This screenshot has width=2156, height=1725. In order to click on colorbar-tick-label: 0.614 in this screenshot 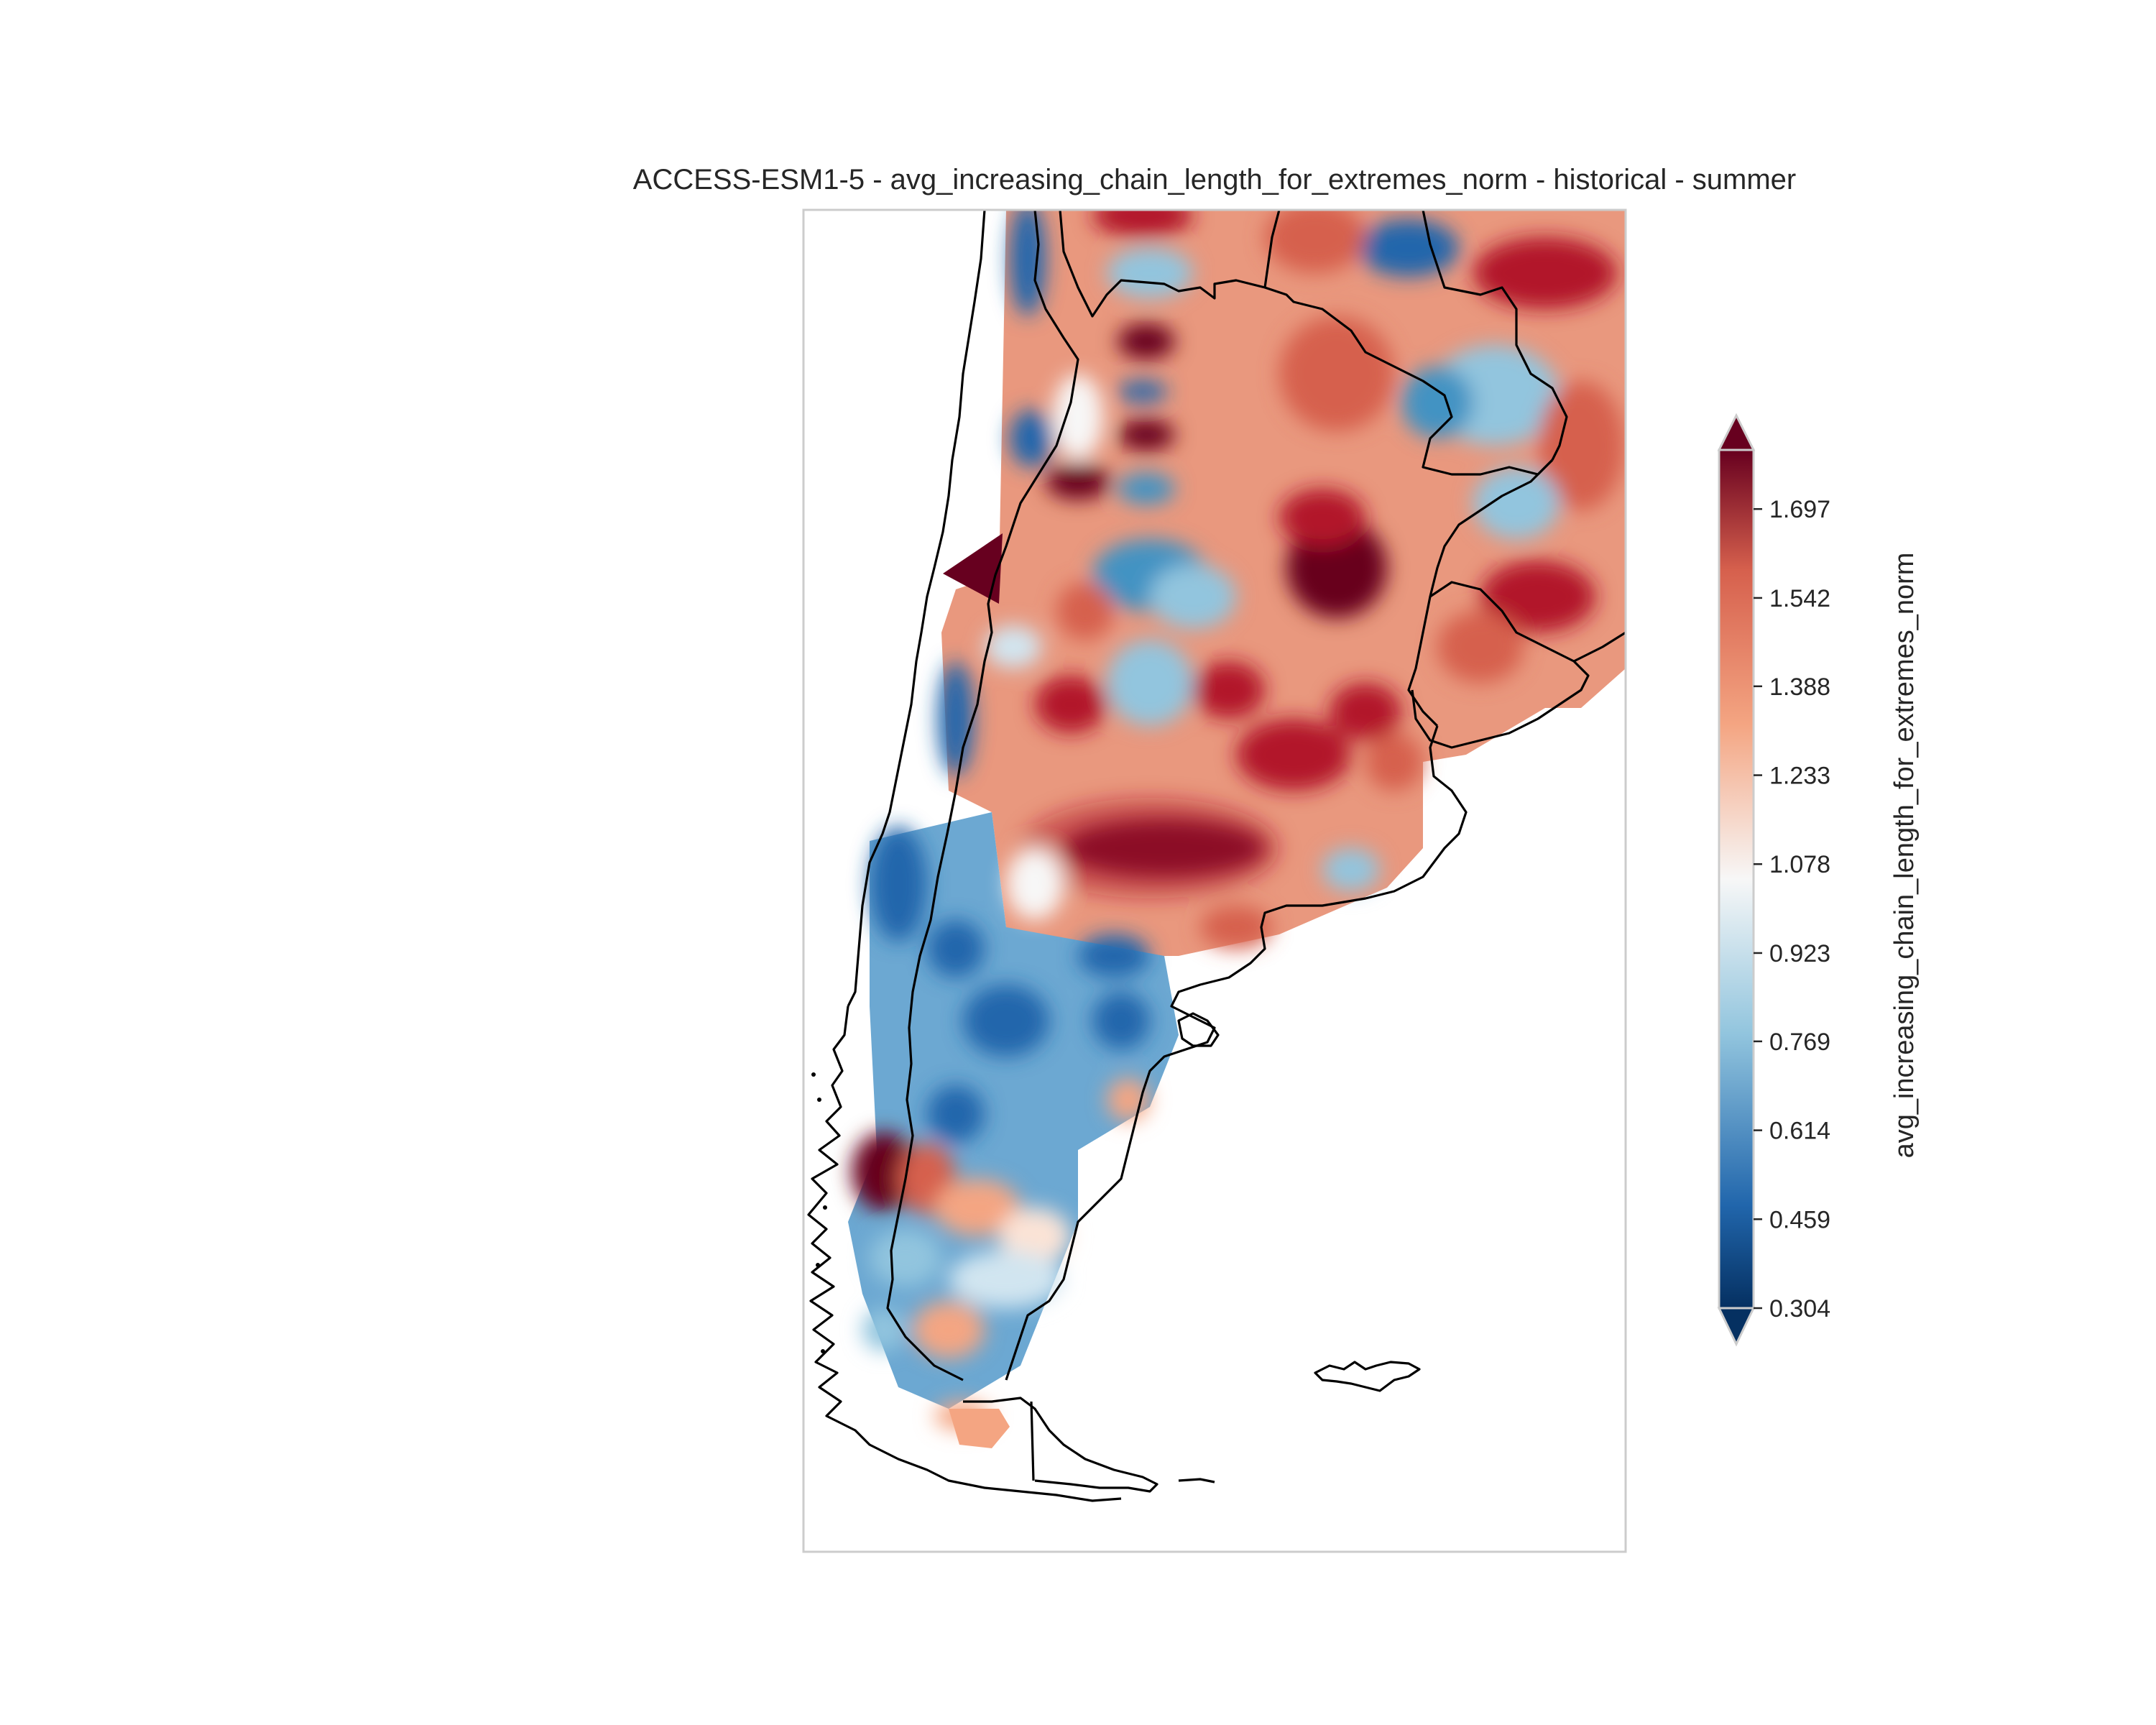, I will do `click(1799, 1131)`.